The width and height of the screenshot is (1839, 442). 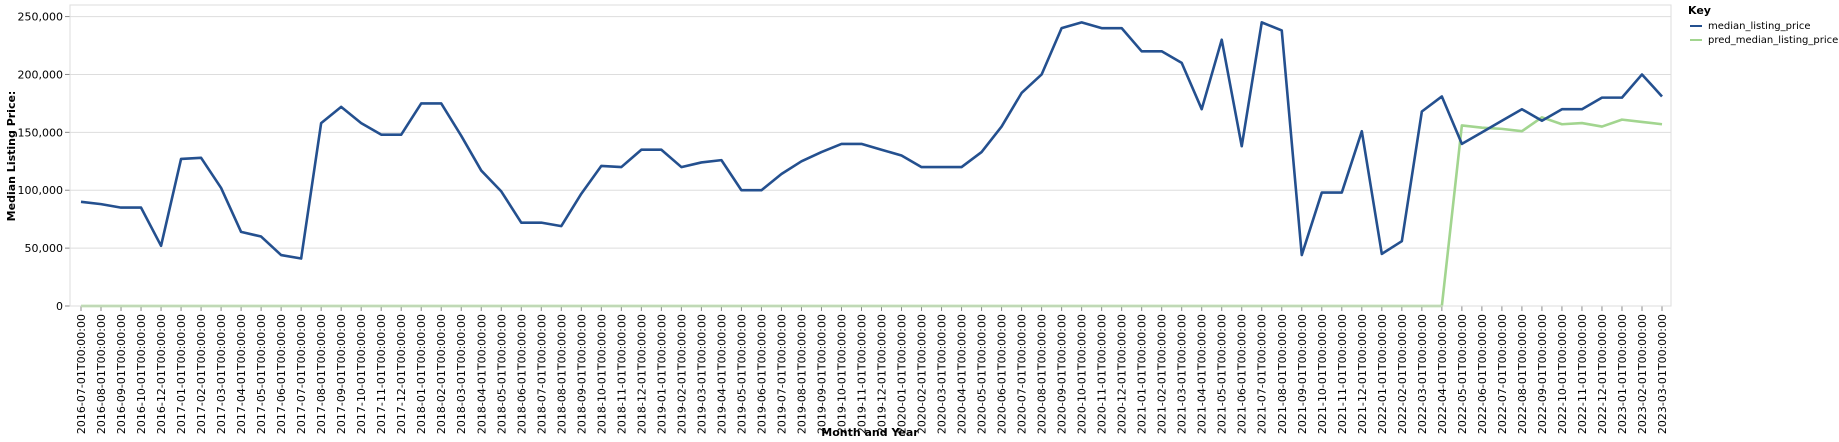 What do you see at coordinates (821, 374) in the screenshot?
I see `x-tick-label: 2019-09-01T00:00:00` at bounding box center [821, 374].